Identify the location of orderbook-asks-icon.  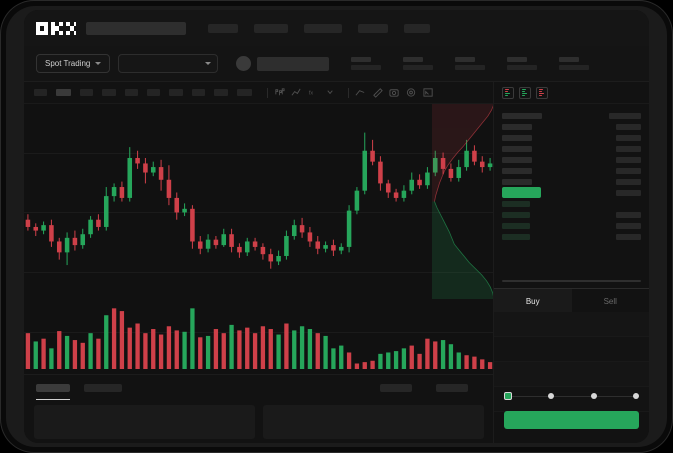
(542, 92).